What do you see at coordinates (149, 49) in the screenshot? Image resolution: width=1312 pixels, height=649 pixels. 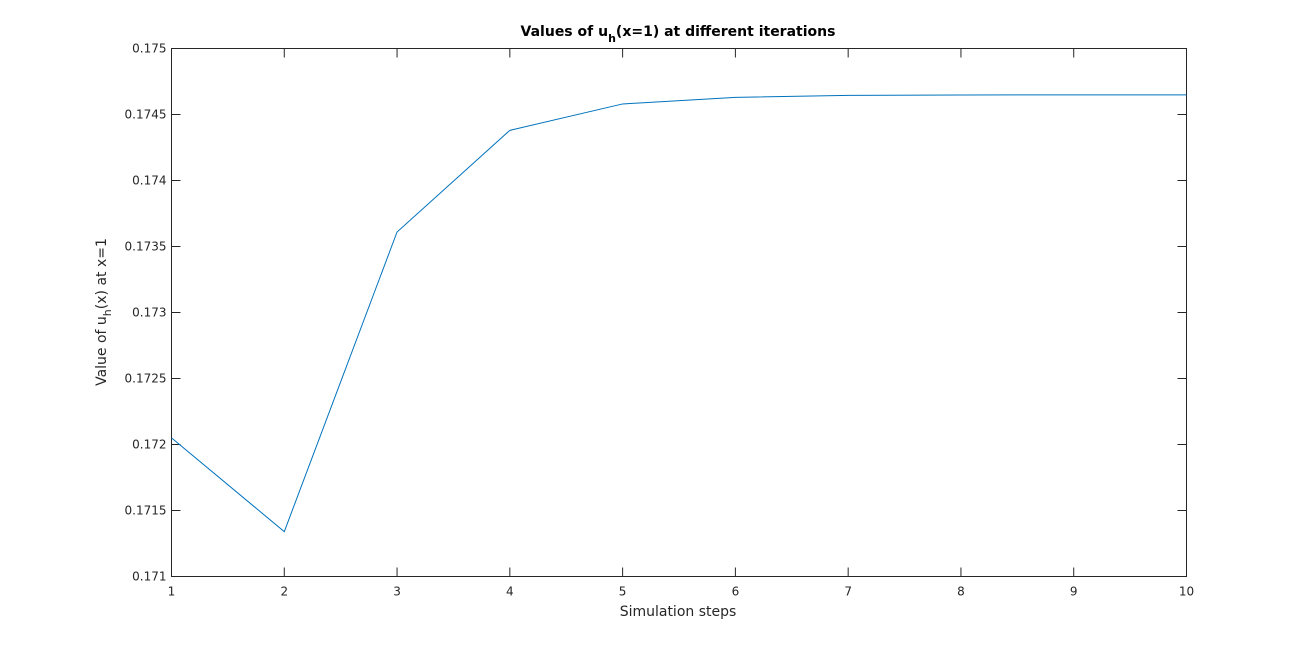 I see `y-tick-label: 0.175` at bounding box center [149, 49].